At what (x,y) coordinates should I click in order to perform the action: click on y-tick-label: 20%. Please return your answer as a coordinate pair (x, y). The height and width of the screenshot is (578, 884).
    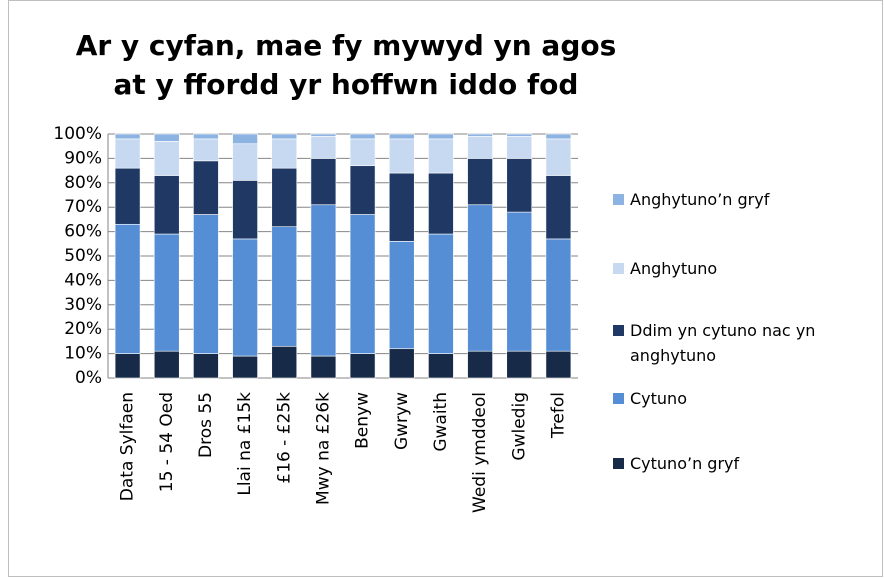
    Looking at the image, I should click on (83, 329).